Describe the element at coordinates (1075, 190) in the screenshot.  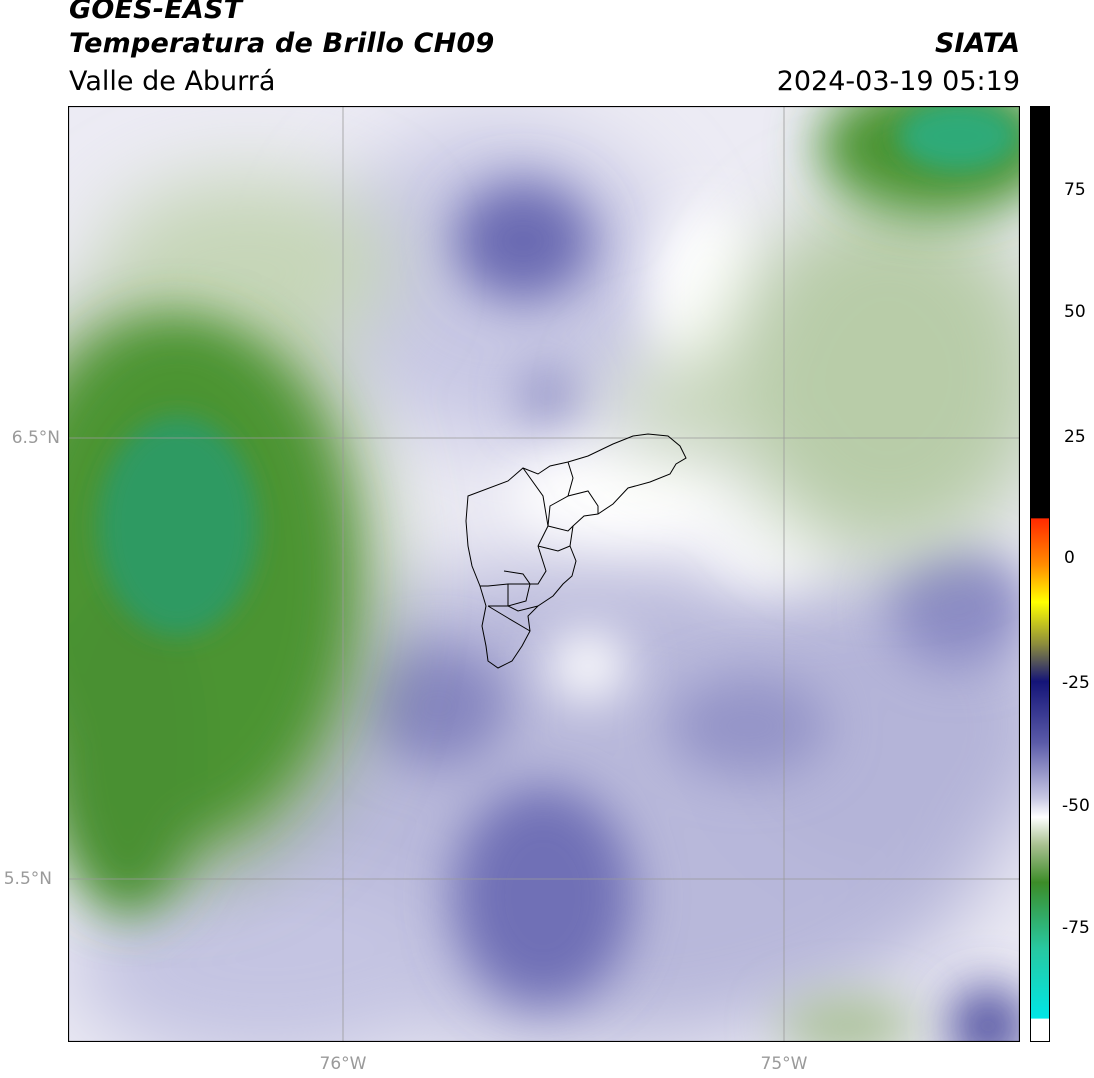
I see `colorbar-tick-75: 75` at that location.